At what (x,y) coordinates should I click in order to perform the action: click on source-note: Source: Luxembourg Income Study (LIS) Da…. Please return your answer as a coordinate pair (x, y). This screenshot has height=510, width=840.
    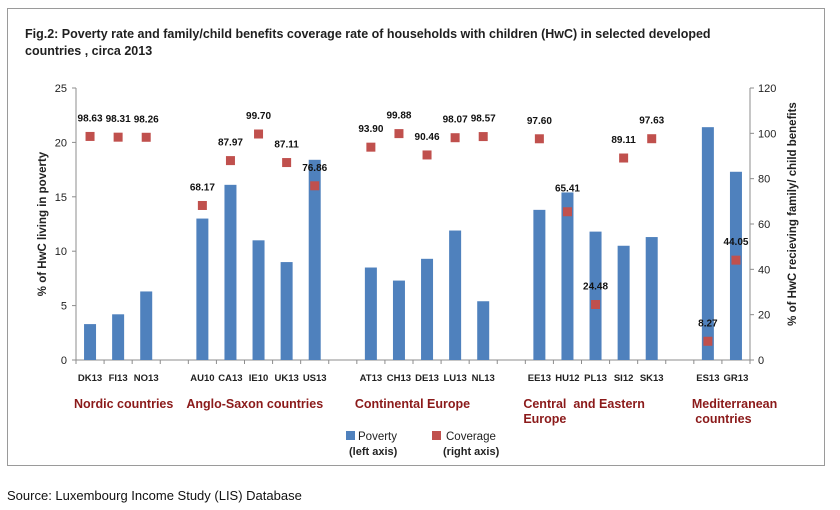
    Looking at the image, I should click on (154, 495).